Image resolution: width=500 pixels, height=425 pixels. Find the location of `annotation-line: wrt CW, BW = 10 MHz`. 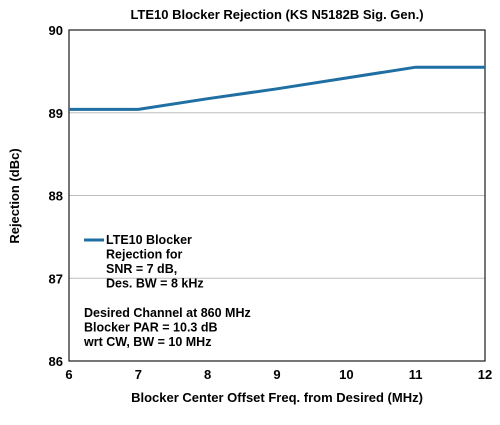

annotation-line: wrt CW, BW = 10 MHz is located at coordinates (147, 342).